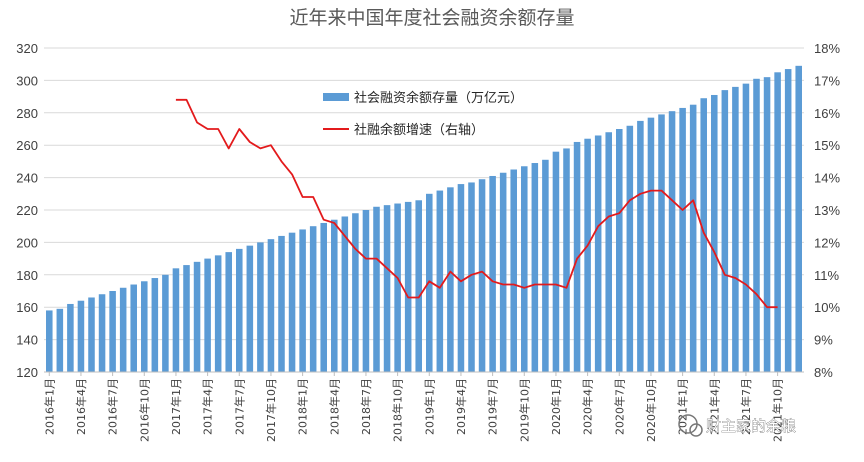  I want to click on y-right-tick-label: 11%, so click(826, 275).